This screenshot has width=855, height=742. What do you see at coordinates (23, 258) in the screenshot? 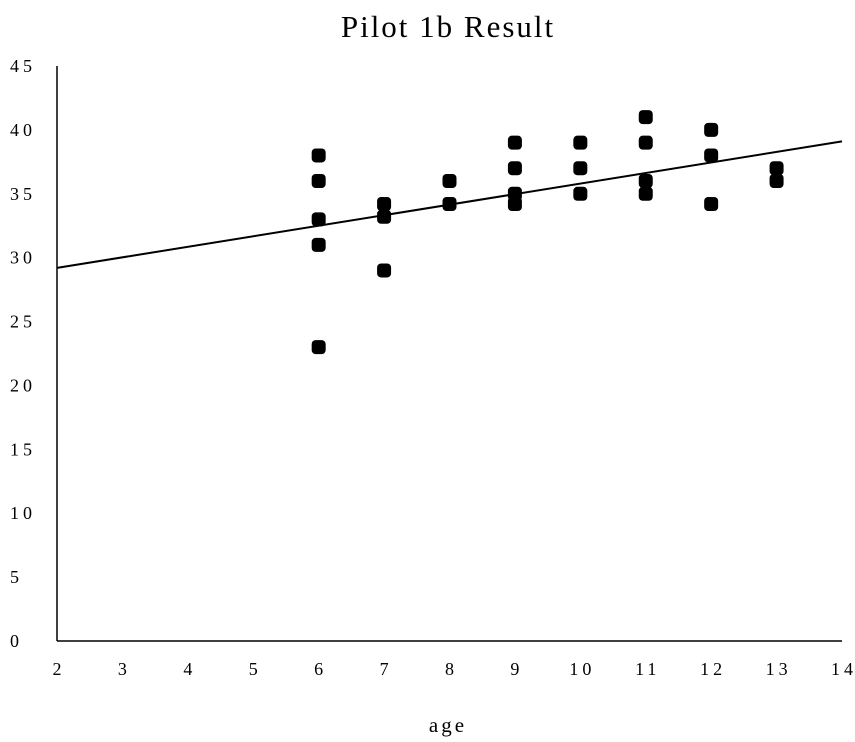
I see `y-tick-label: 30` at bounding box center [23, 258].